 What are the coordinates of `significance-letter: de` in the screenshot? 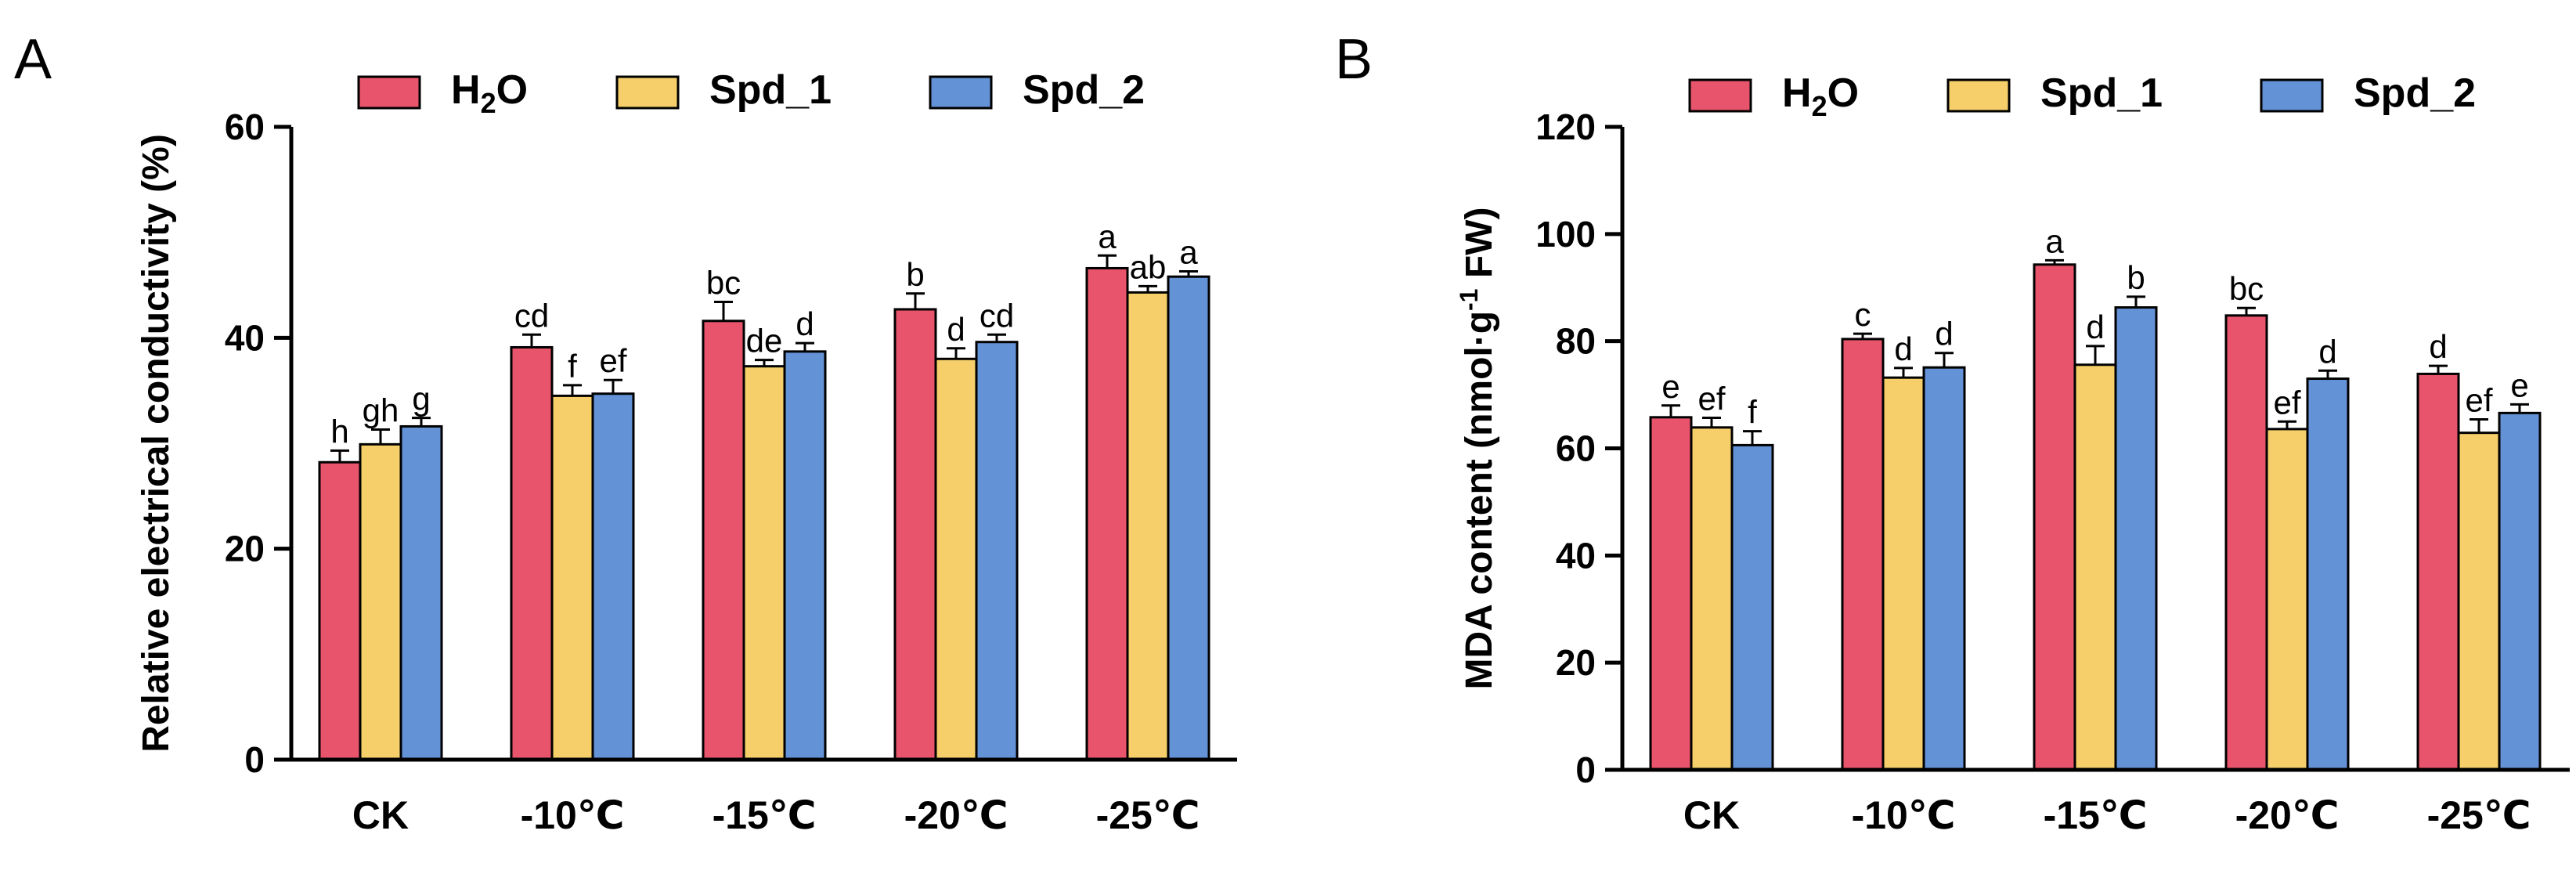 It's located at (764, 341).